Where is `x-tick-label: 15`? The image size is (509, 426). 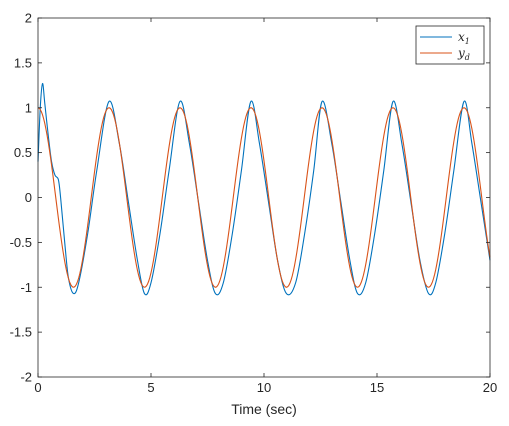 x-tick-label: 15 is located at coordinates (377, 387).